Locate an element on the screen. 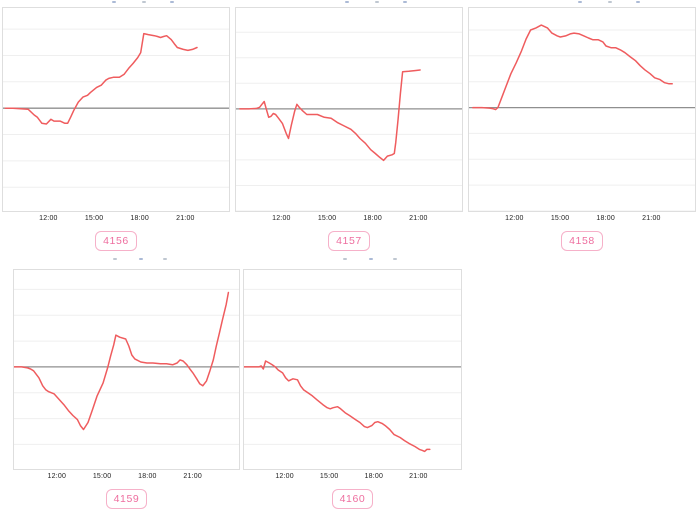  chart-id-badge-4159: 4159 is located at coordinates (126, 499).